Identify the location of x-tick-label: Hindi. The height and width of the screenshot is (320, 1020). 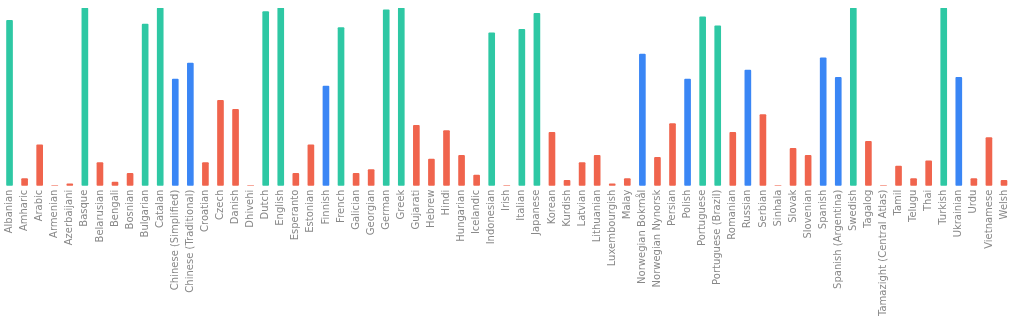
(446, 202).